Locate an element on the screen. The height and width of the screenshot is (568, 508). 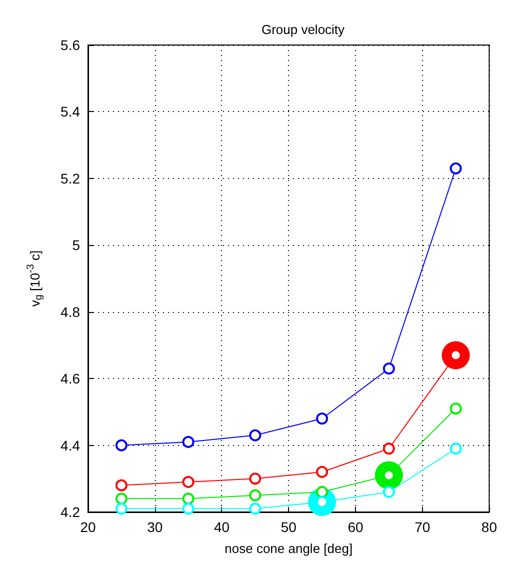
chart-title: Group velocity is located at coordinates (303, 29).